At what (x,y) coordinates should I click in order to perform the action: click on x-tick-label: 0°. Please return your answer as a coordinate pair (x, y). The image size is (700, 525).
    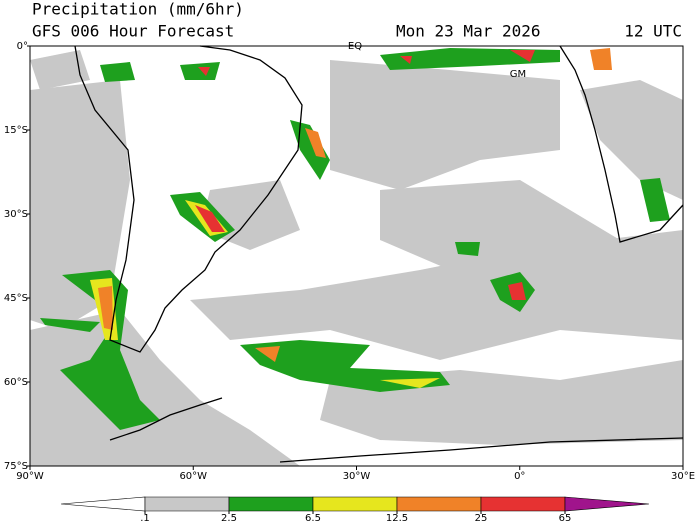
    Looking at the image, I should click on (519, 476).